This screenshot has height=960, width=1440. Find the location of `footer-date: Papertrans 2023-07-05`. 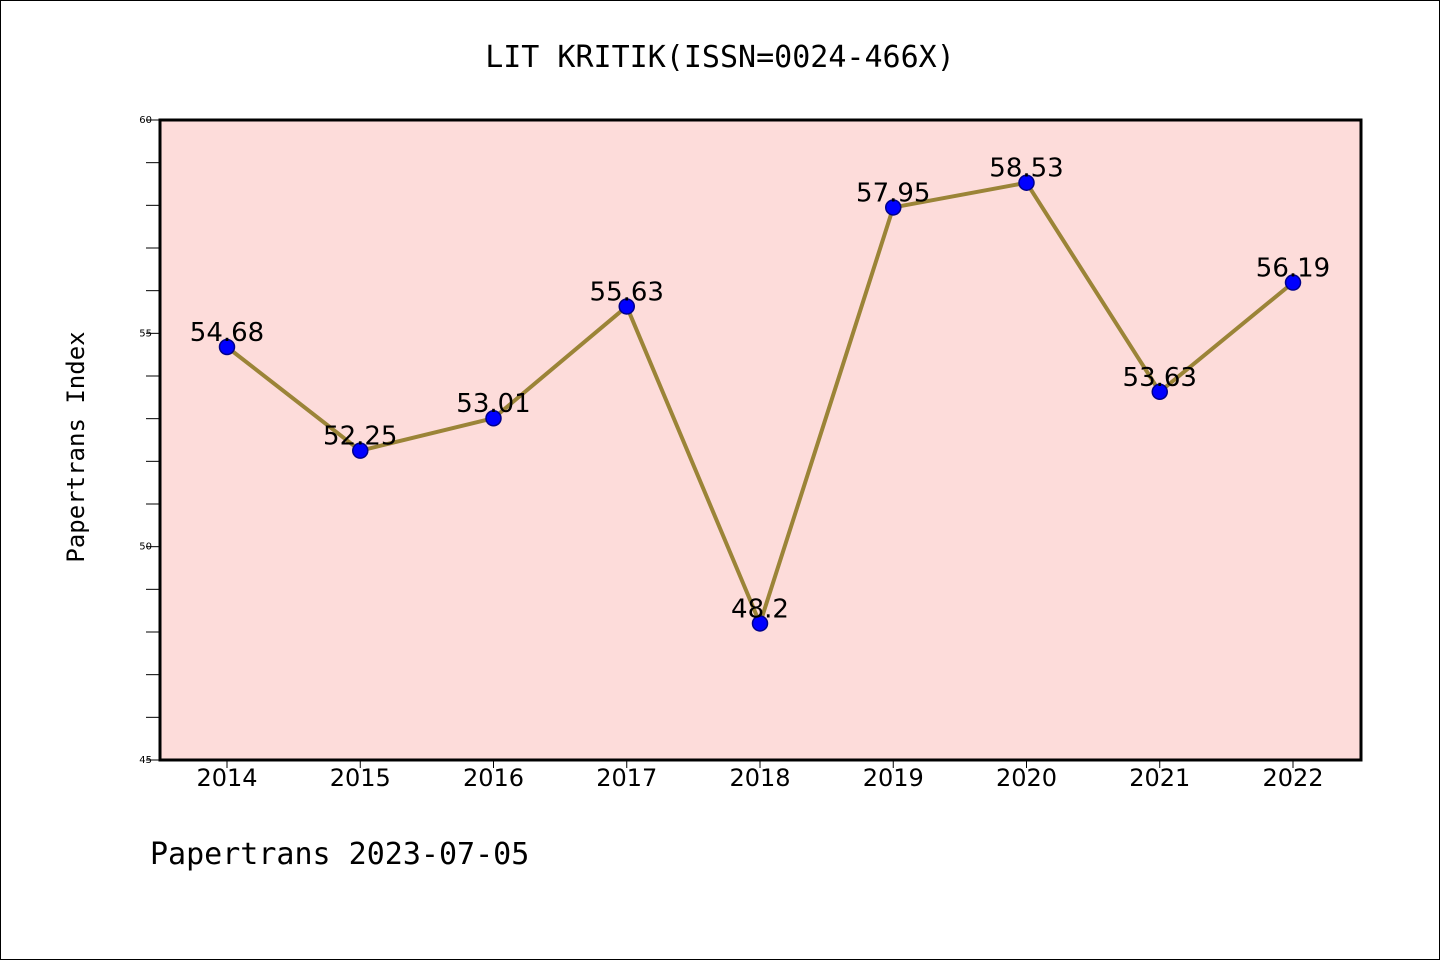

footer-date: Papertrans 2023-07-05 is located at coordinates (339, 854).